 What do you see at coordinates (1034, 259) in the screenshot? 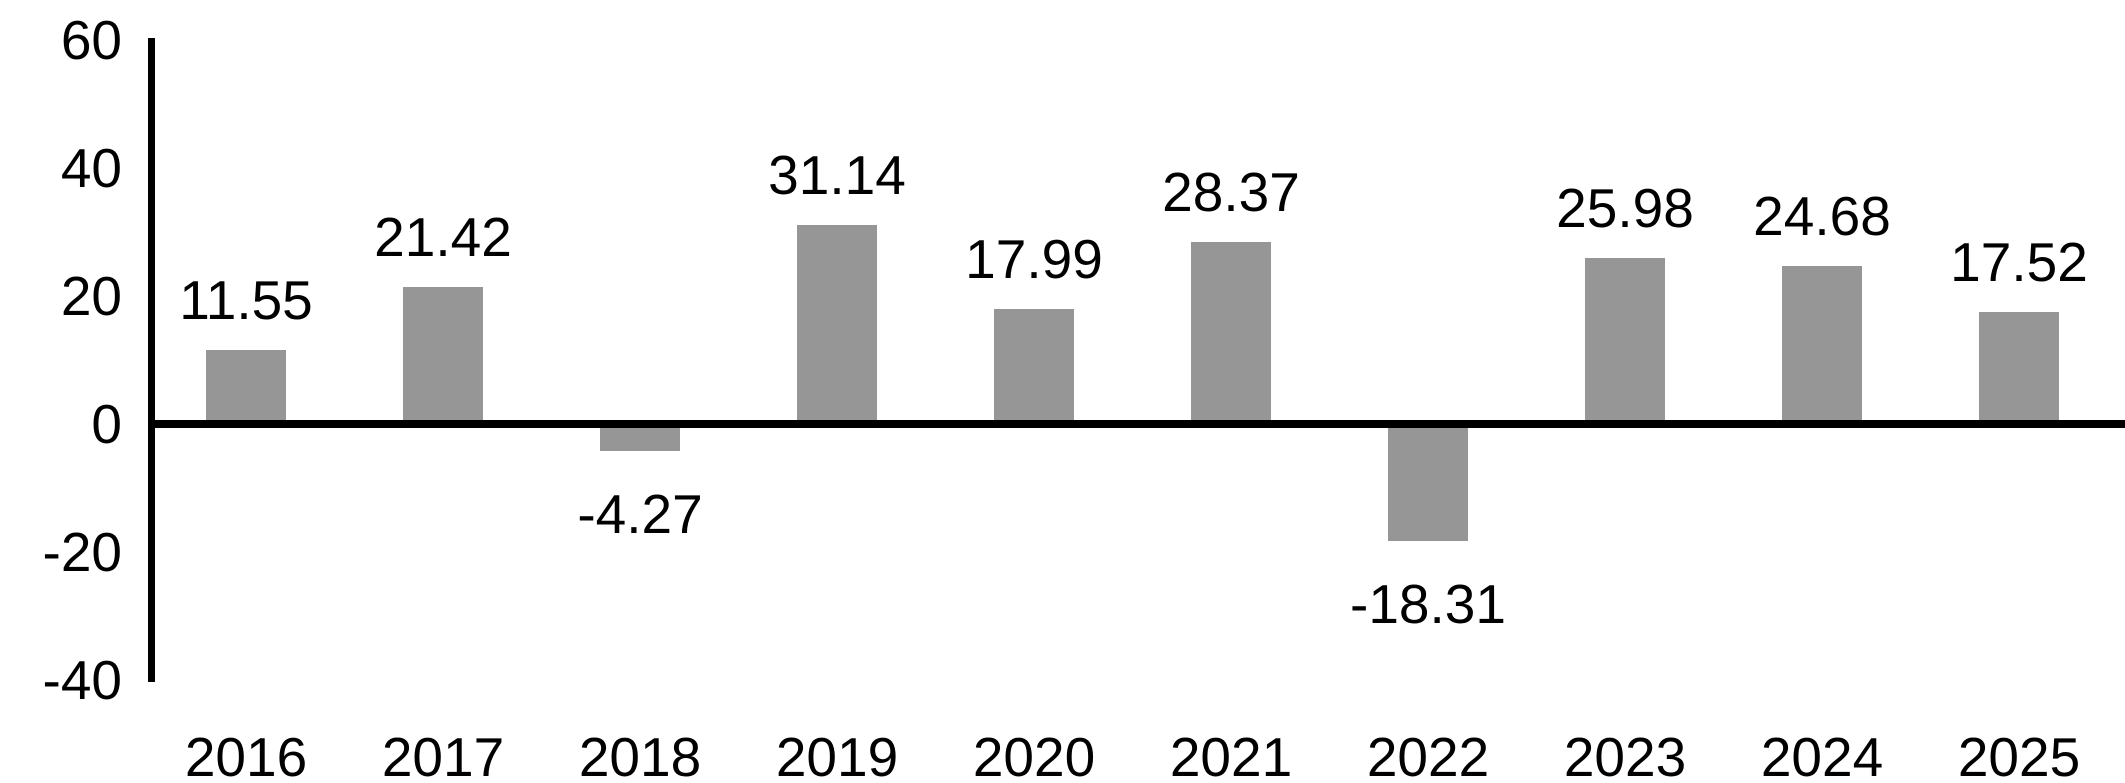
I see `bar-value-label: 17.99` at bounding box center [1034, 259].